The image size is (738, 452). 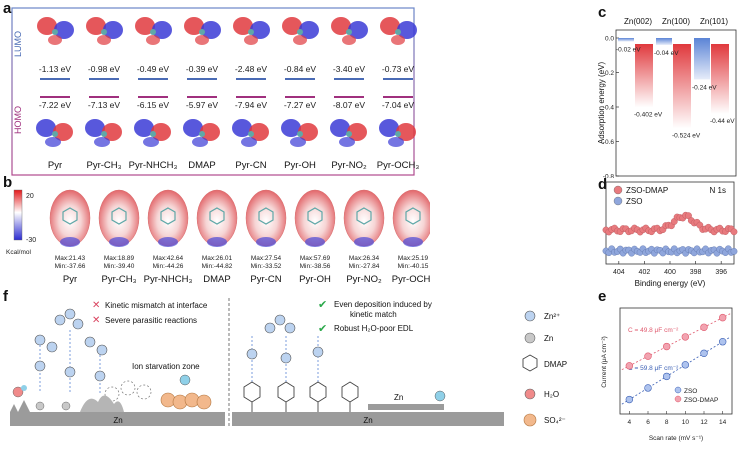 I want to click on esp-scale-min: -30, so click(x=31, y=240).